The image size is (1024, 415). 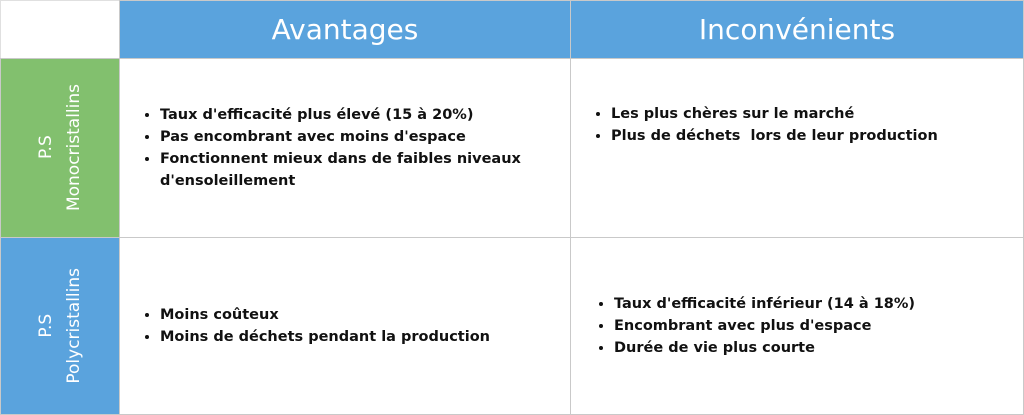 What do you see at coordinates (355, 137) in the screenshot?
I see `bullet-item: Pas encombrant avec moins d'espace` at bounding box center [355, 137].